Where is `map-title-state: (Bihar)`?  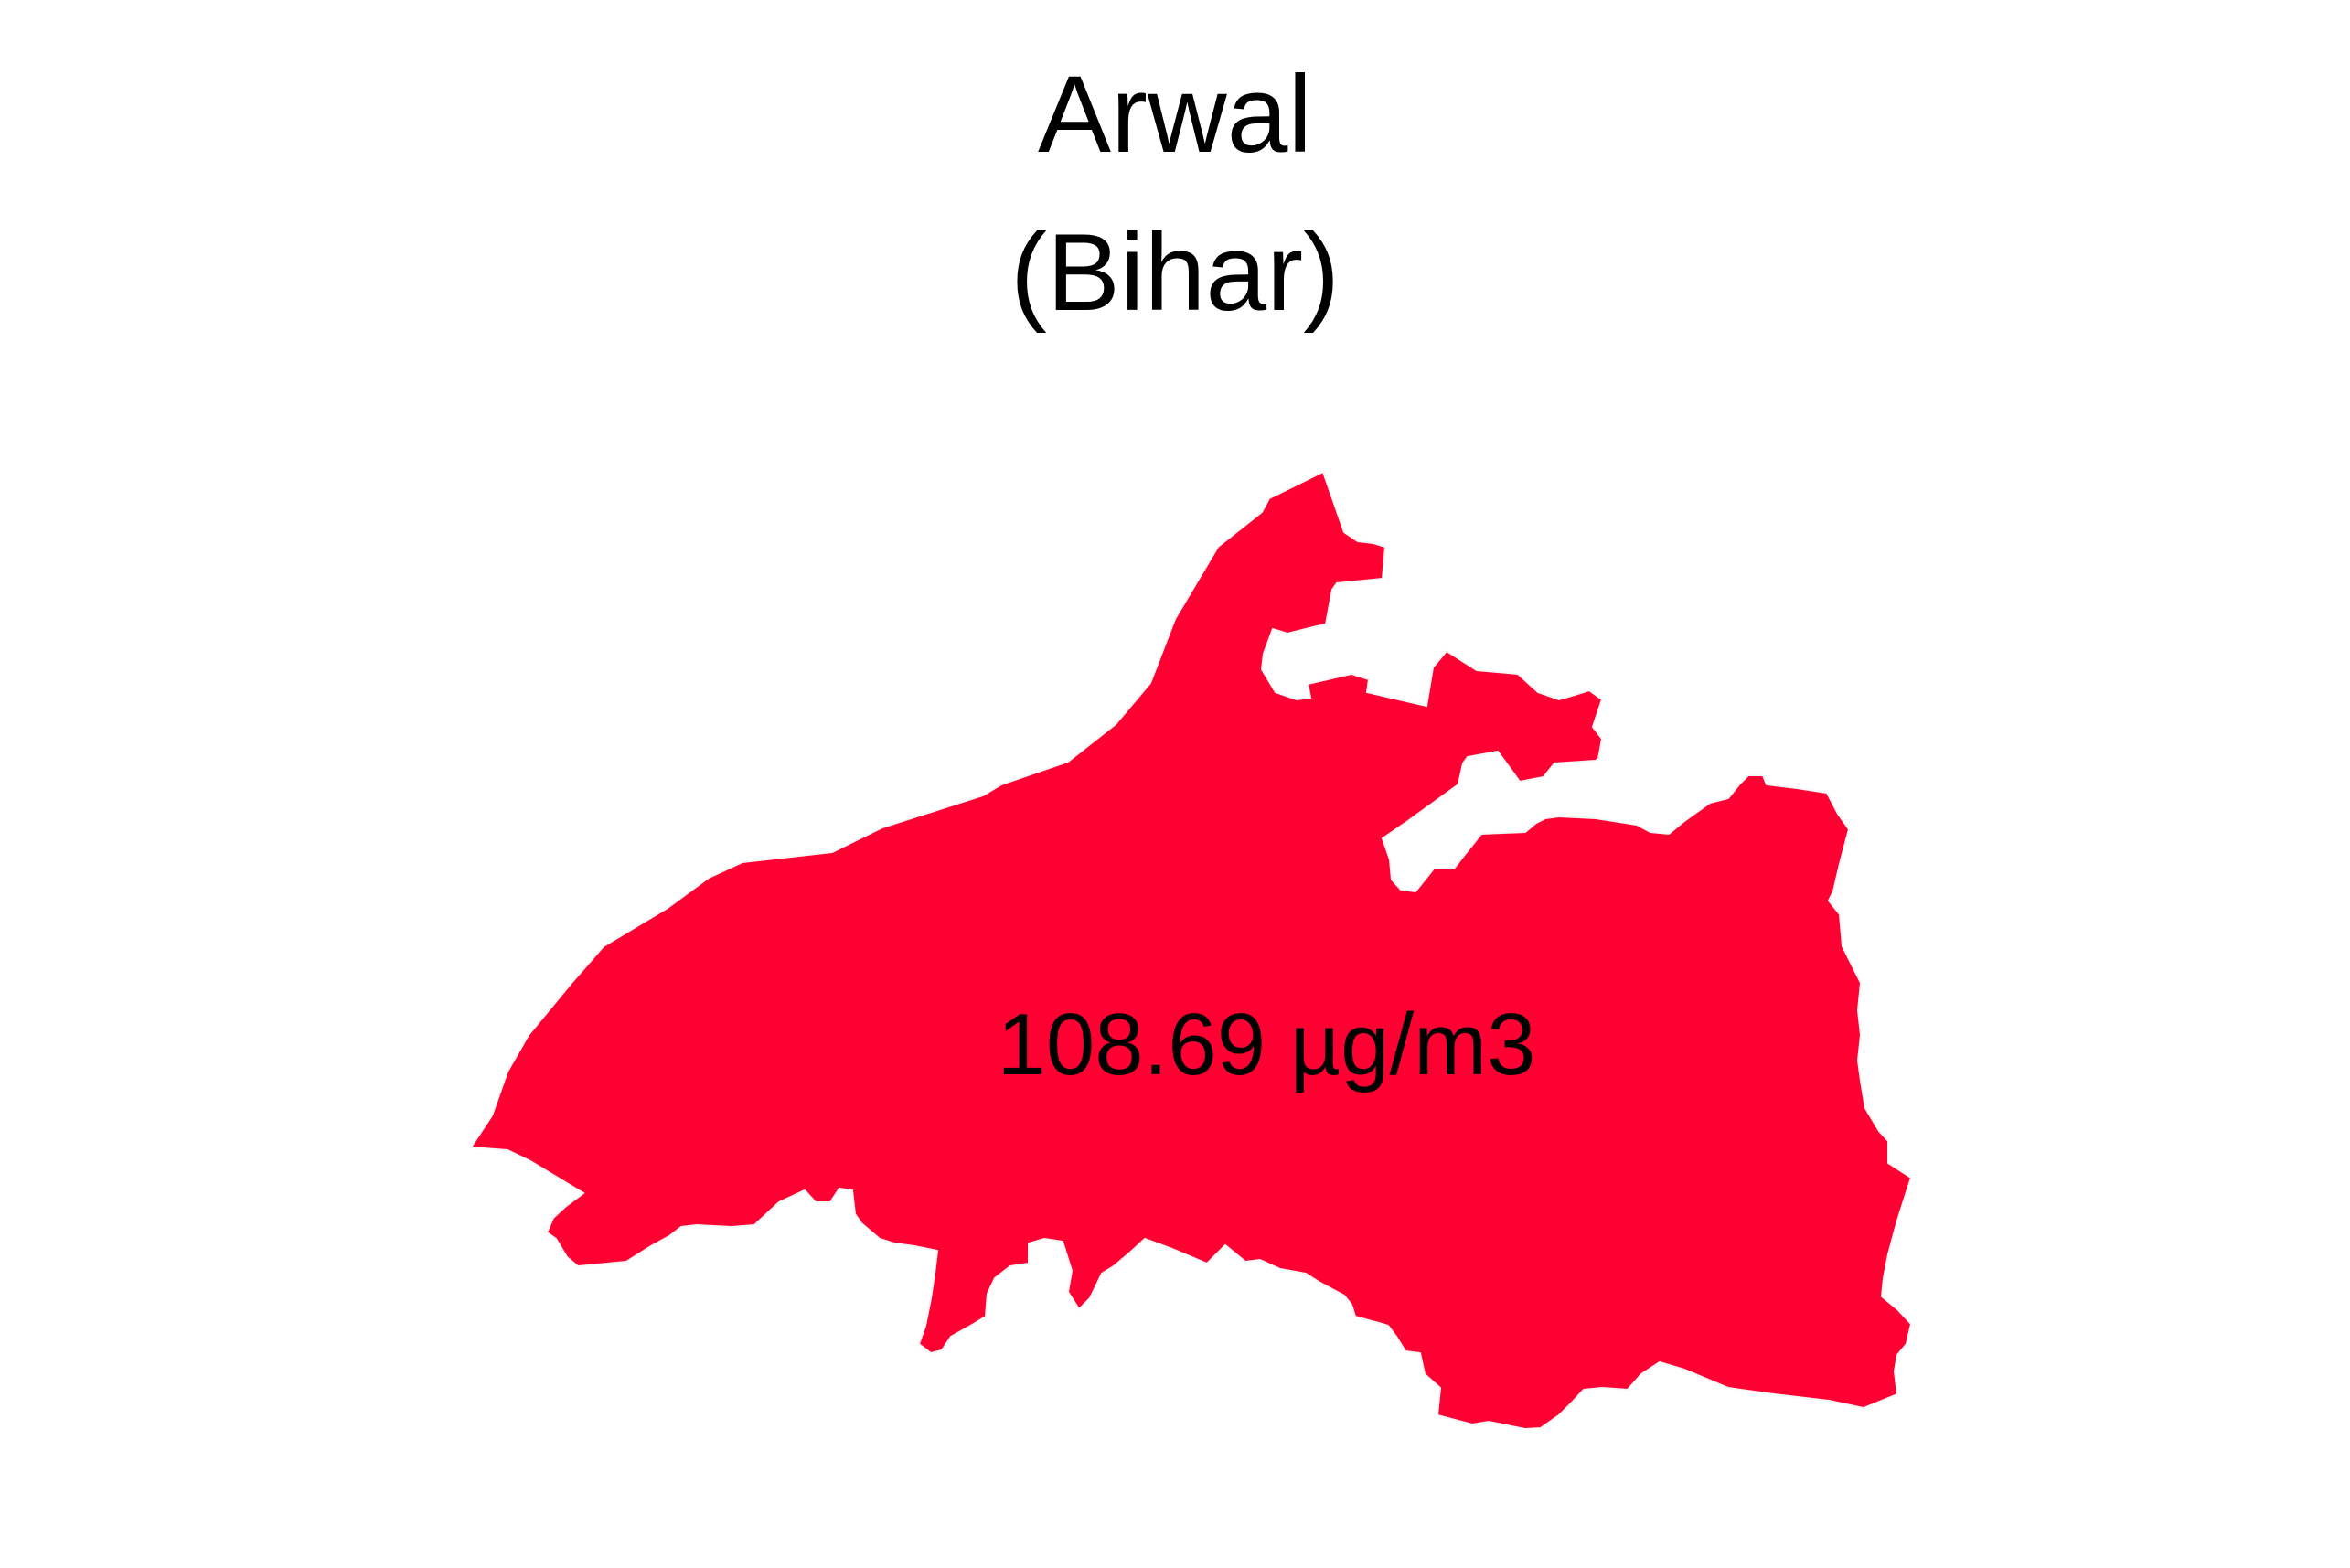
map-title-state: (Bihar) is located at coordinates (1175, 272).